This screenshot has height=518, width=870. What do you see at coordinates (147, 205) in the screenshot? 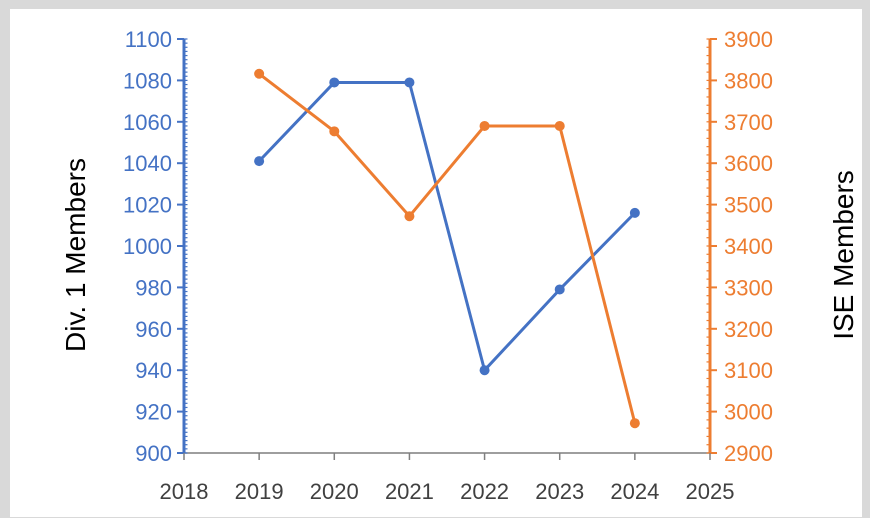
I see `left-tick-label: 1020` at bounding box center [147, 205].